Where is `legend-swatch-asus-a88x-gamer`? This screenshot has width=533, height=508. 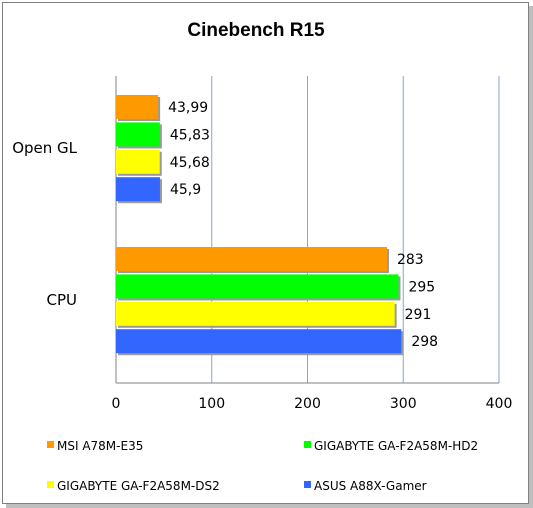 legend-swatch-asus-a88x-gamer is located at coordinates (307, 484).